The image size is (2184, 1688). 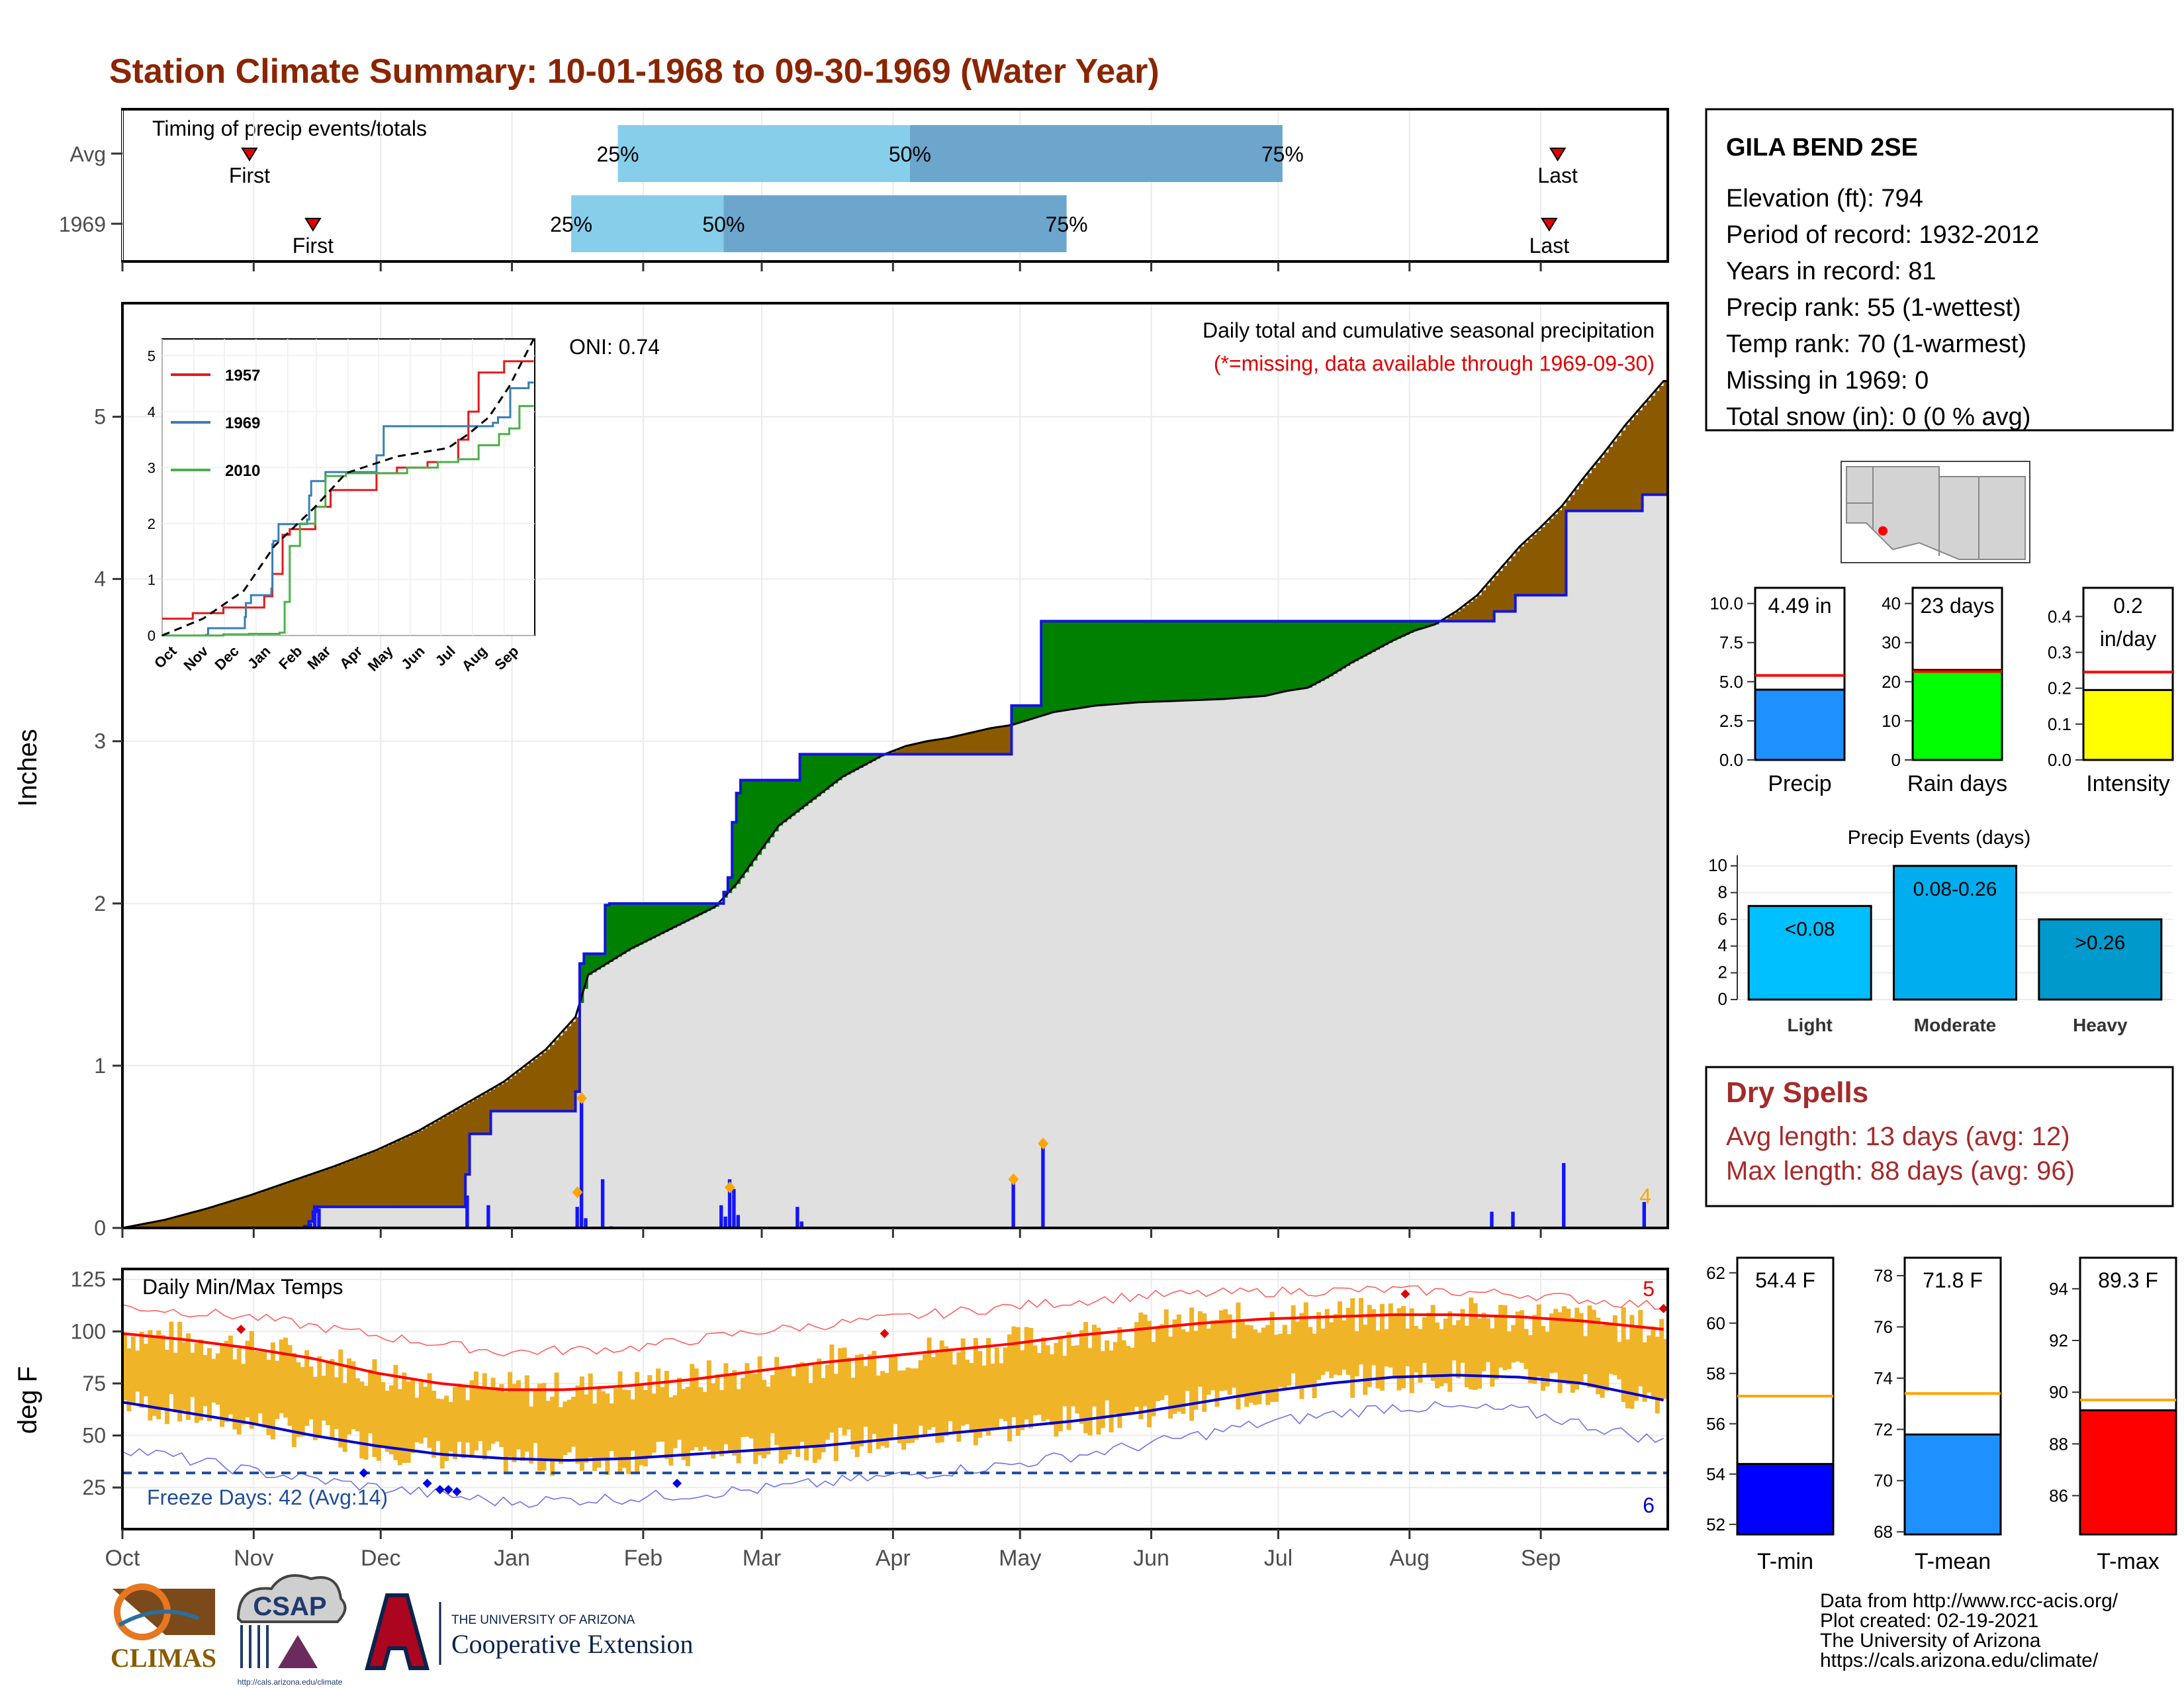 What do you see at coordinates (242, 423) in the screenshot?
I see `inset-legend-1969-label: 1969` at bounding box center [242, 423].